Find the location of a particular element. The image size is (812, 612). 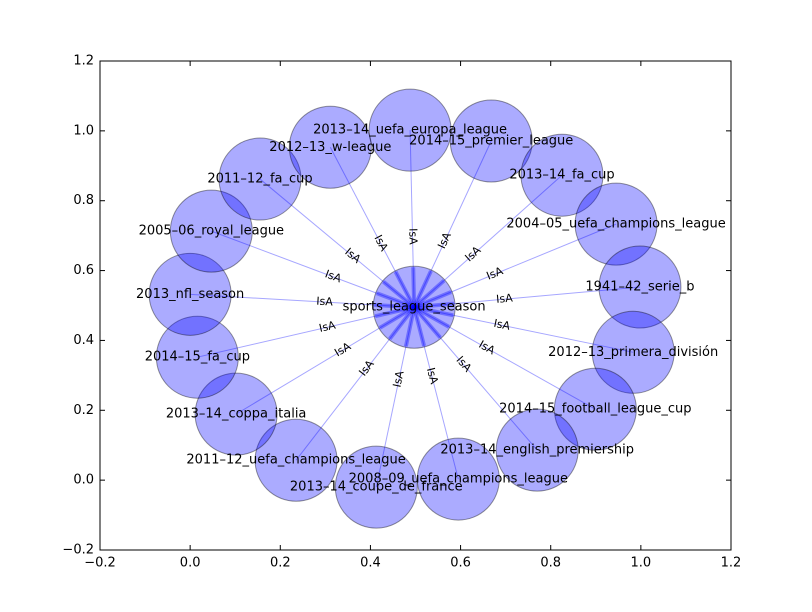

node-label: 2013–14_uefa_europa_league is located at coordinates (410, 130).